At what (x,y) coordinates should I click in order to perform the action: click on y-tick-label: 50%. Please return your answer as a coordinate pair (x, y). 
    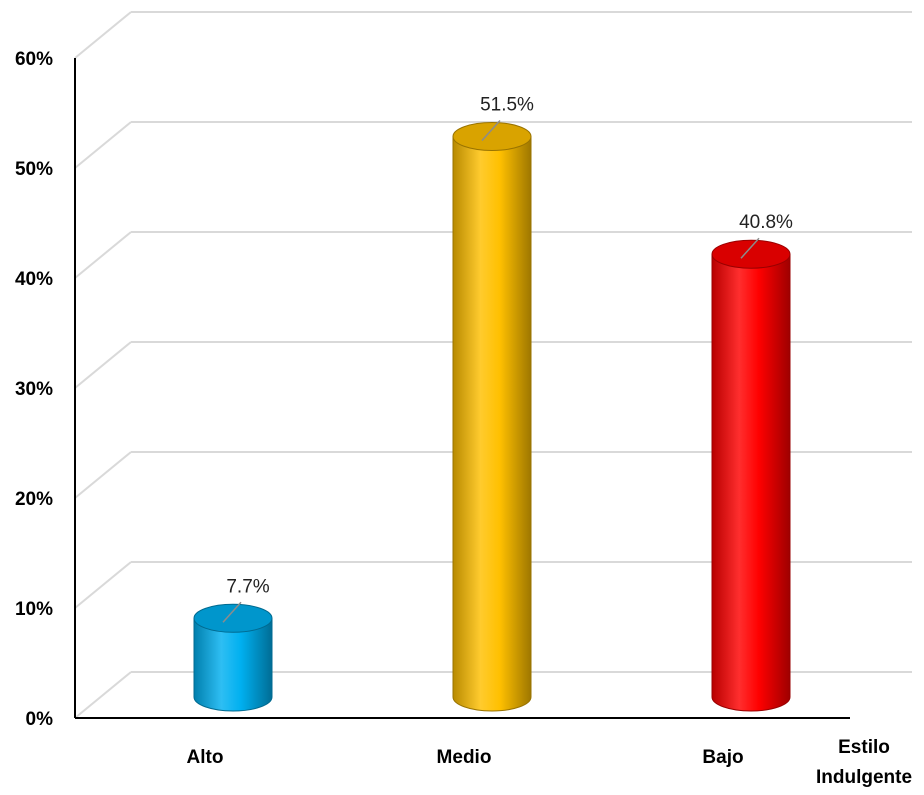
    Looking at the image, I should click on (34, 169).